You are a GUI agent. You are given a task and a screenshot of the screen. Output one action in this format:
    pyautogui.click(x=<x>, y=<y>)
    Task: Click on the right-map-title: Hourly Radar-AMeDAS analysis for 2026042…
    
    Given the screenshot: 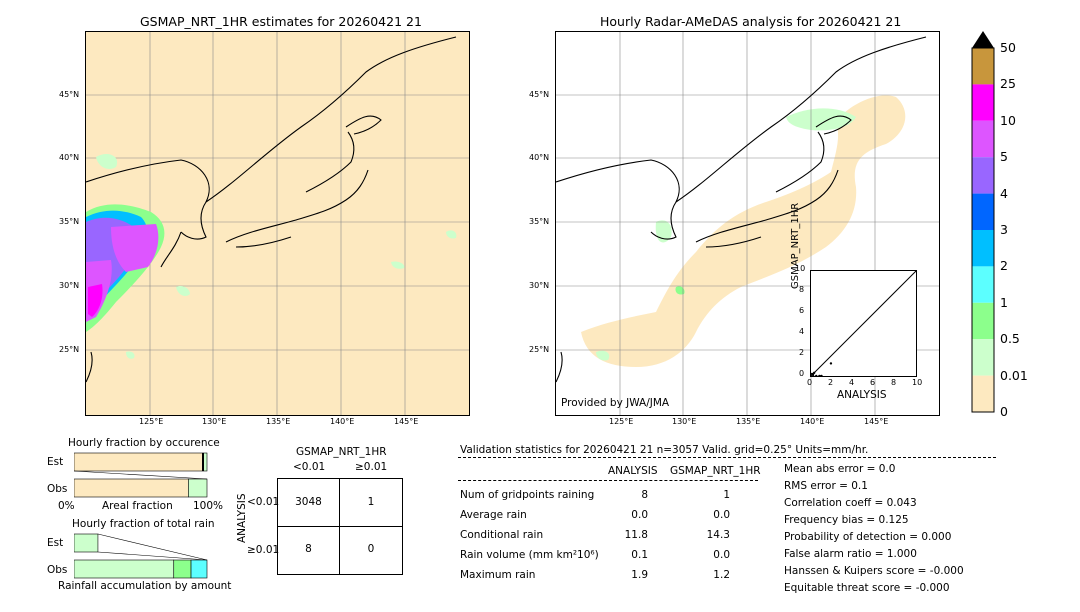 What is the action you would take?
    pyautogui.click(x=751, y=21)
    